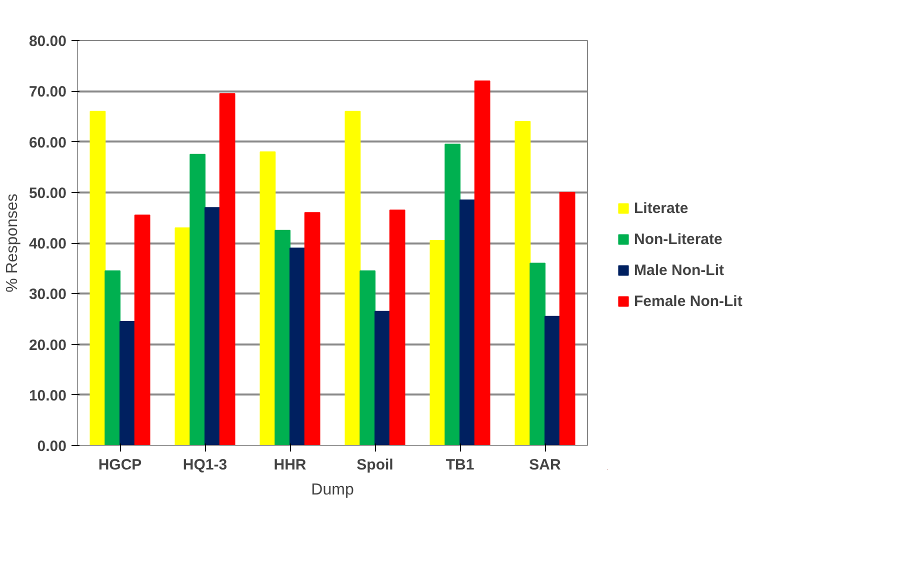 This screenshot has width=920, height=562. What do you see at coordinates (661, 208) in the screenshot?
I see `legend-label: Literate` at bounding box center [661, 208].